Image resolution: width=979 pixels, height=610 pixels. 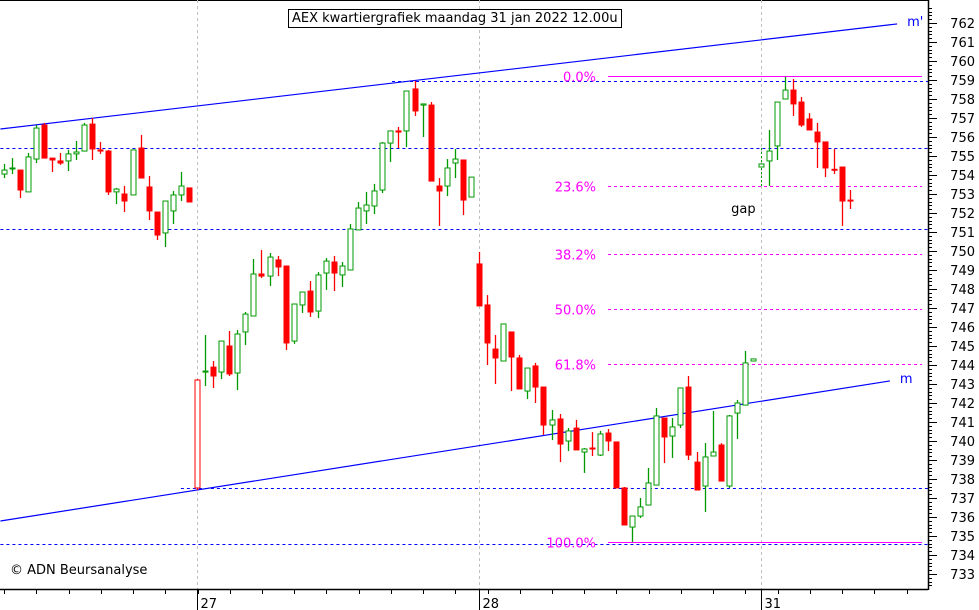 I want to click on trendline-label: m, so click(x=906, y=379).